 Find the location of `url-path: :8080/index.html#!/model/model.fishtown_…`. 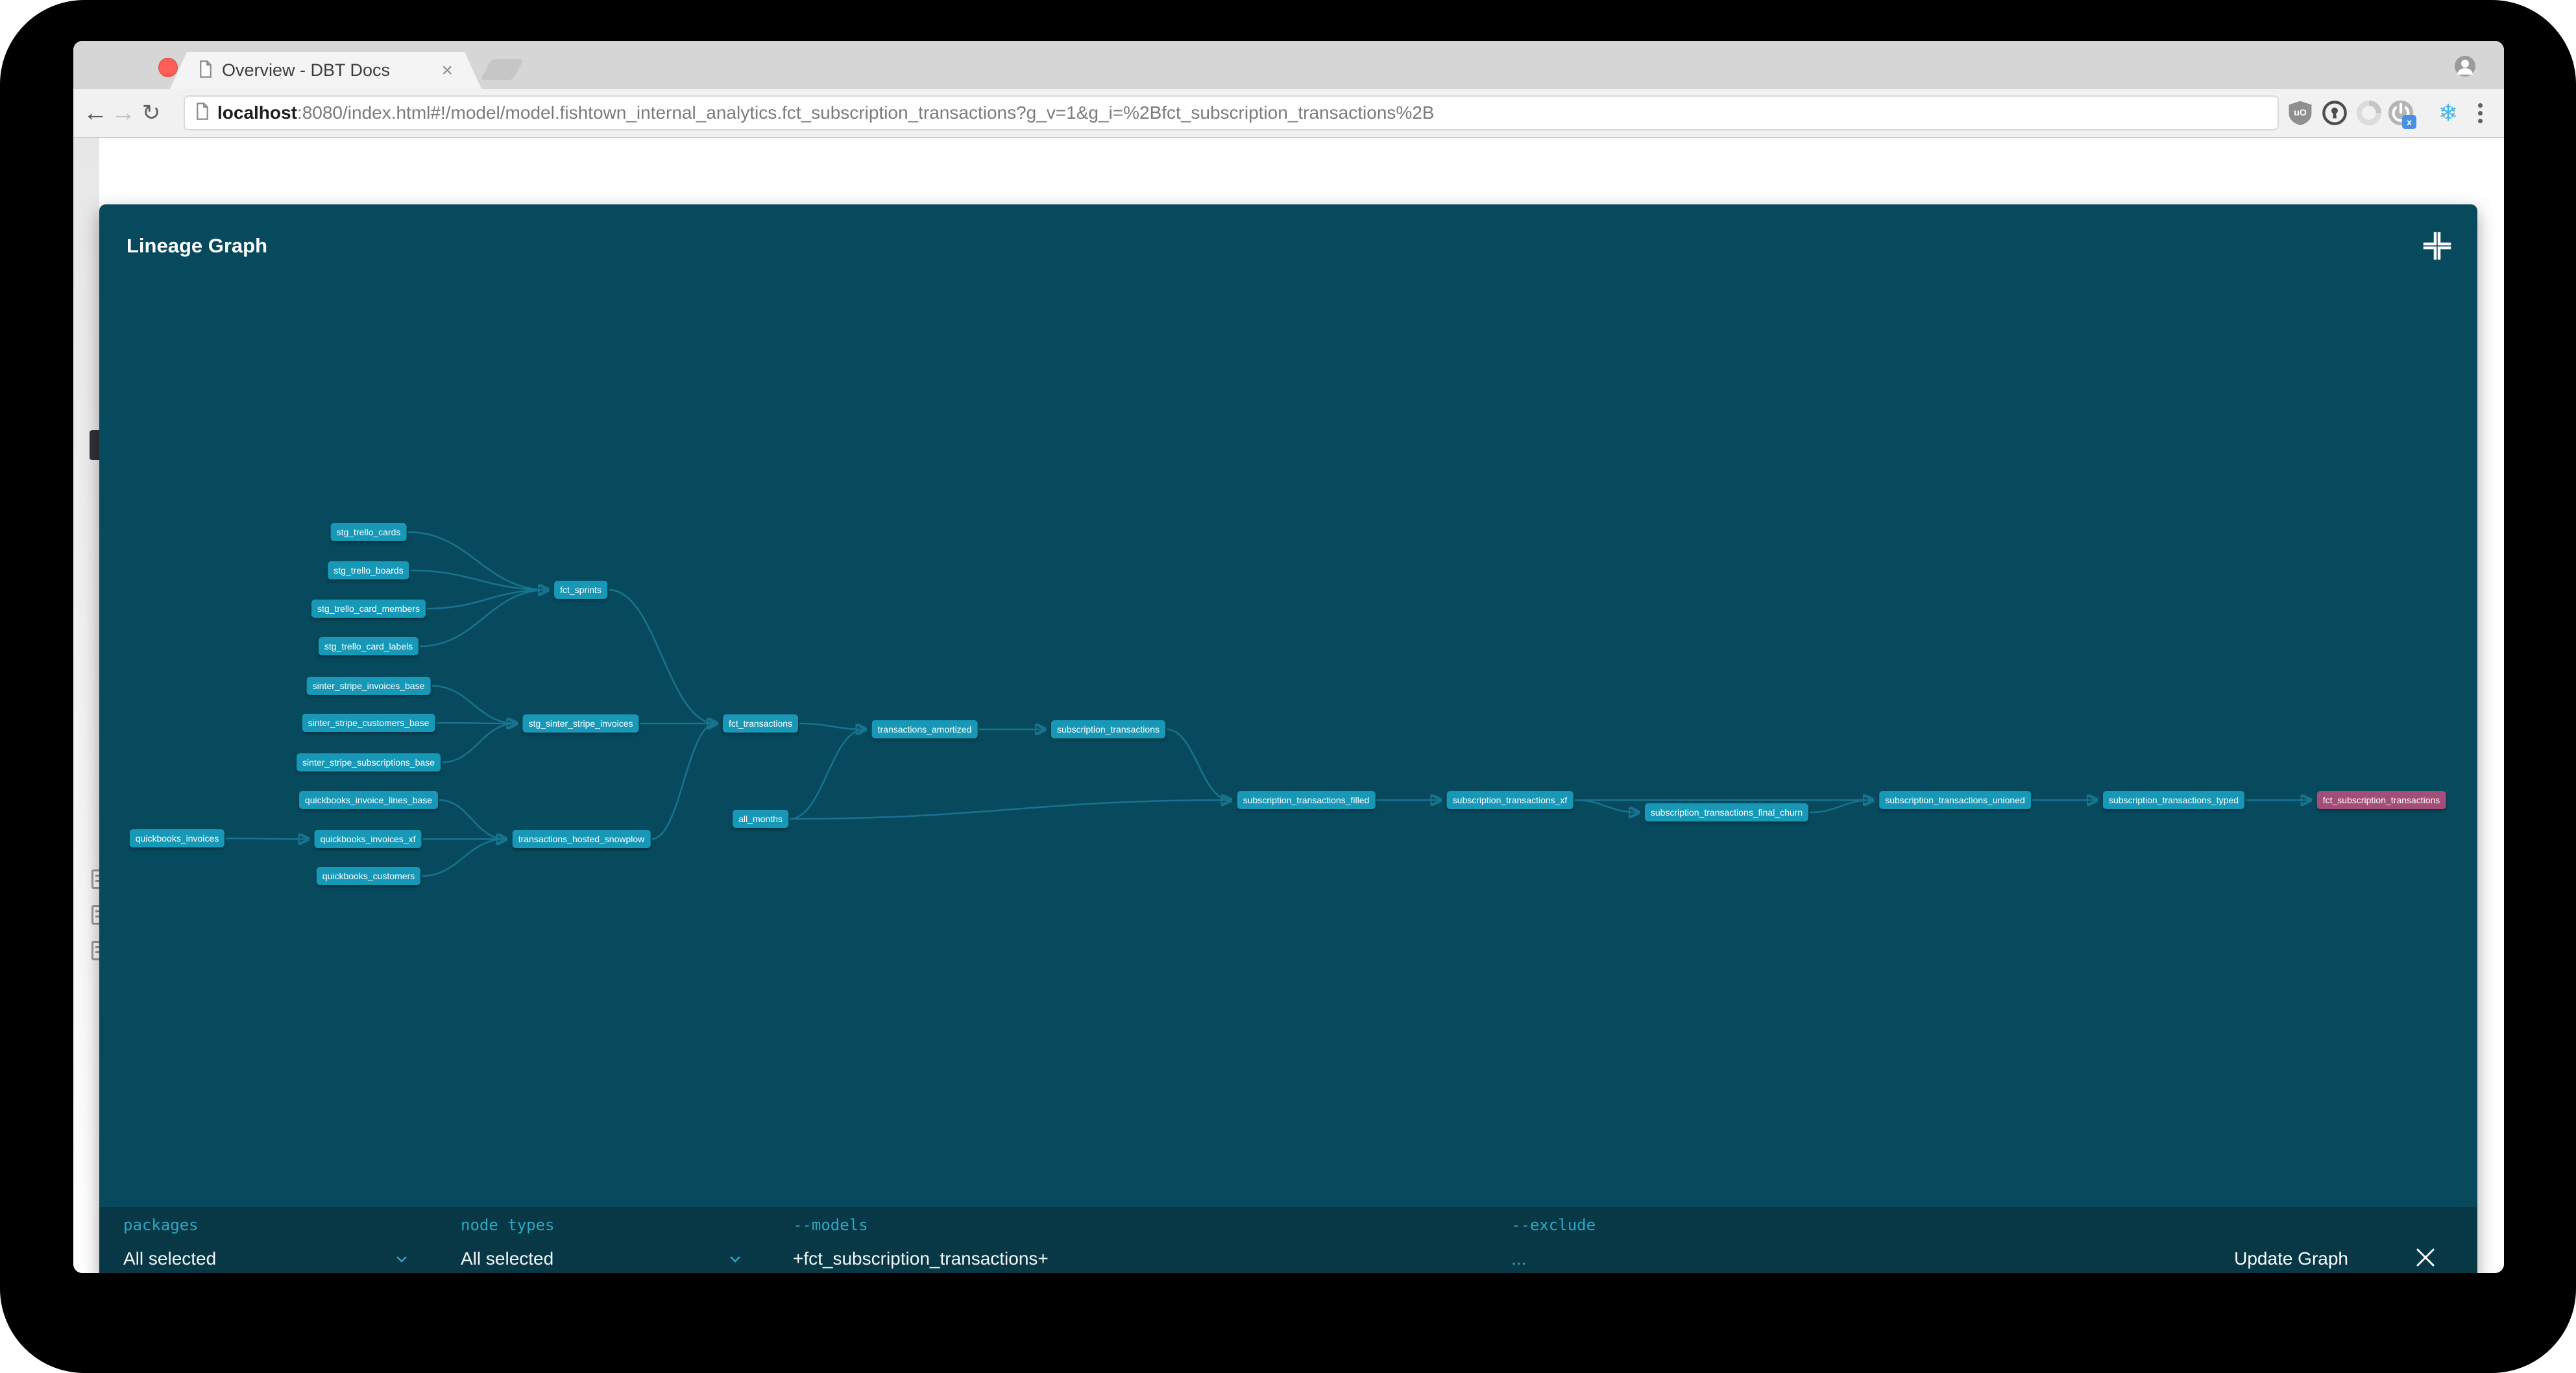

url-path: :8080/index.html#!/model/model.fishtown_… is located at coordinates (866, 113).